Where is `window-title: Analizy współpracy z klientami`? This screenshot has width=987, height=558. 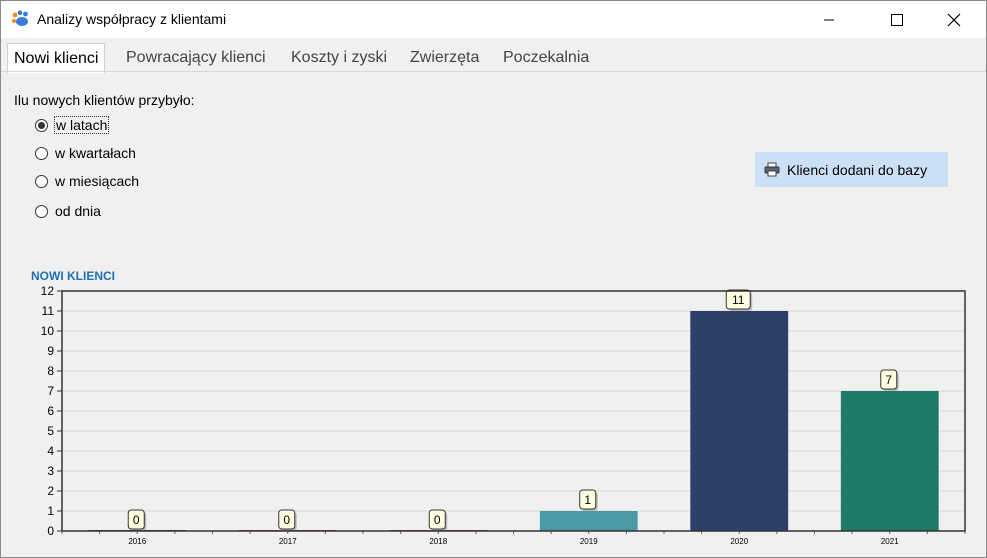
window-title: Analizy współpracy z klientami is located at coordinates (132, 19).